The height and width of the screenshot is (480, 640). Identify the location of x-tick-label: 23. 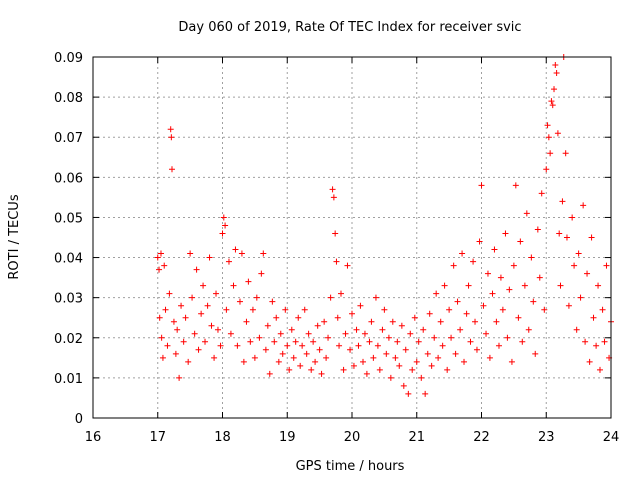
(546, 437).